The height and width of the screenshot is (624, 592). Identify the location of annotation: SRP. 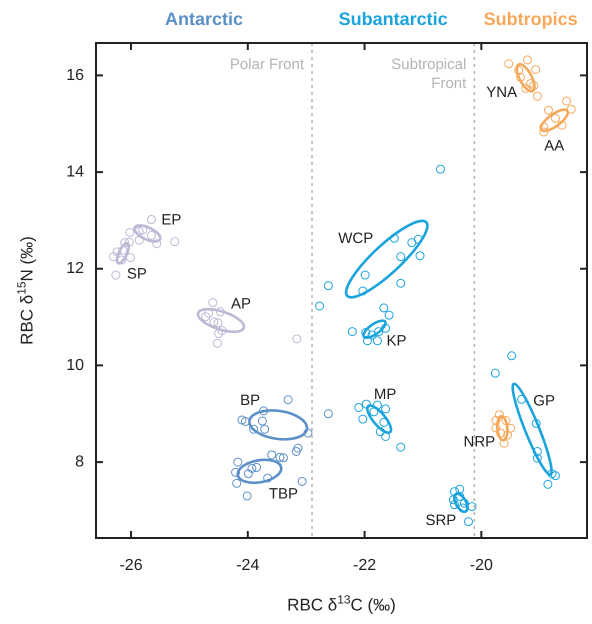
(440, 520).